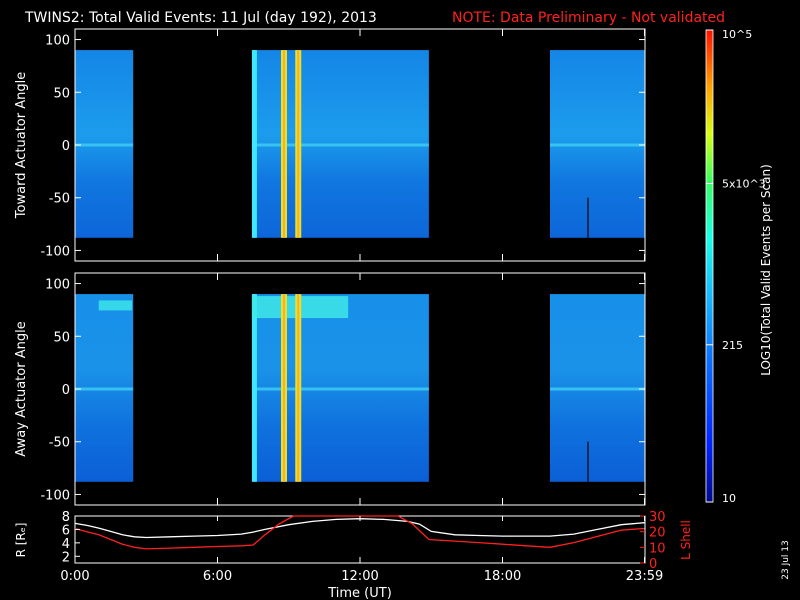 The height and width of the screenshot is (600, 800). I want to click on y-tick-label-right: 0, so click(653, 564).